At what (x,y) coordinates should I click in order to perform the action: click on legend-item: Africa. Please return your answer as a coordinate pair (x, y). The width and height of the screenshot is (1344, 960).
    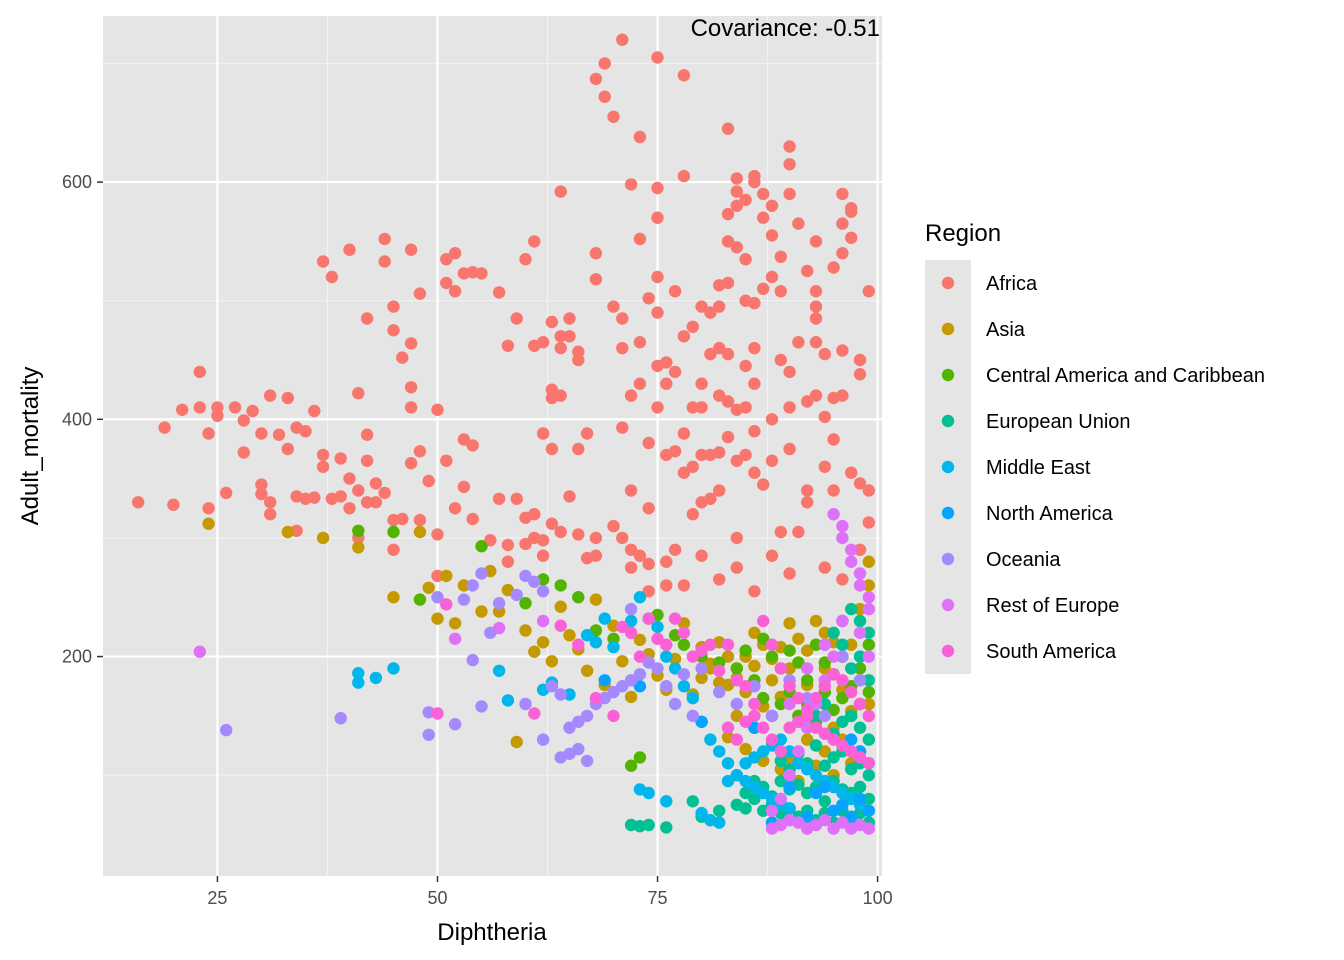
    Looking at the image, I should click on (989, 284).